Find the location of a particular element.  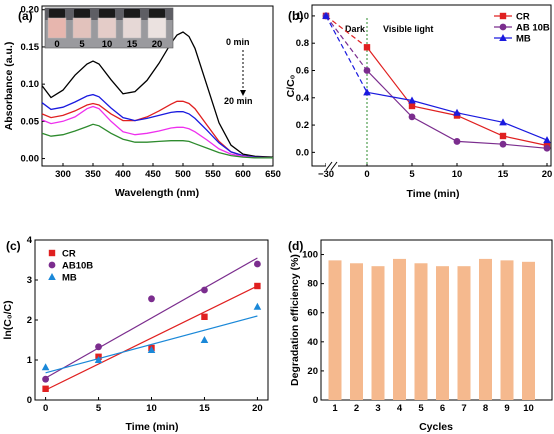

annotation-0-min: 0 min is located at coordinates (238, 42).